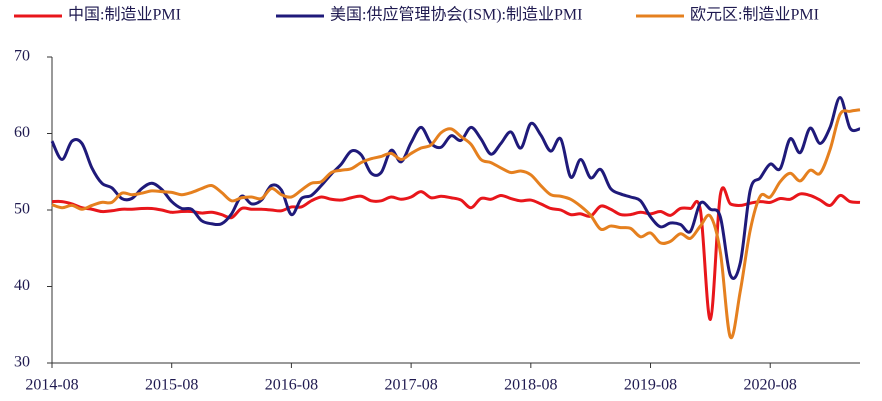 The height and width of the screenshot is (401, 882). I want to click on x-tick-label: 2015-08, so click(171, 385).